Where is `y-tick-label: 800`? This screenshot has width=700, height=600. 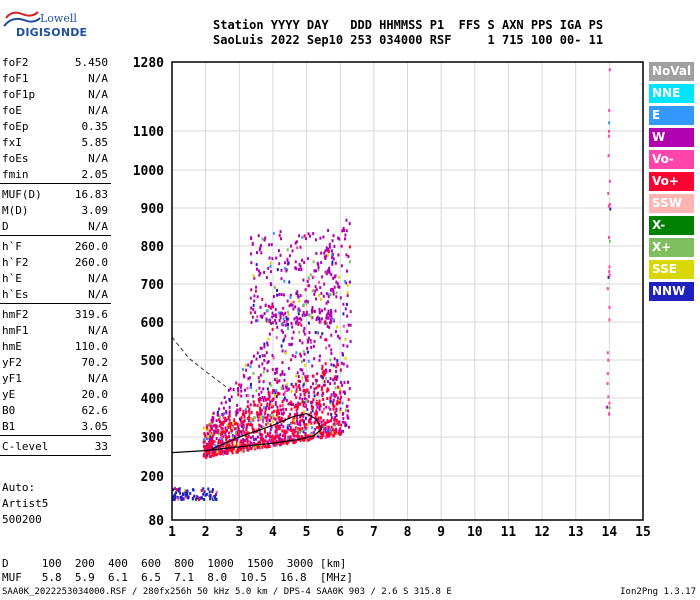
y-tick-label: 800 is located at coordinates (153, 247).